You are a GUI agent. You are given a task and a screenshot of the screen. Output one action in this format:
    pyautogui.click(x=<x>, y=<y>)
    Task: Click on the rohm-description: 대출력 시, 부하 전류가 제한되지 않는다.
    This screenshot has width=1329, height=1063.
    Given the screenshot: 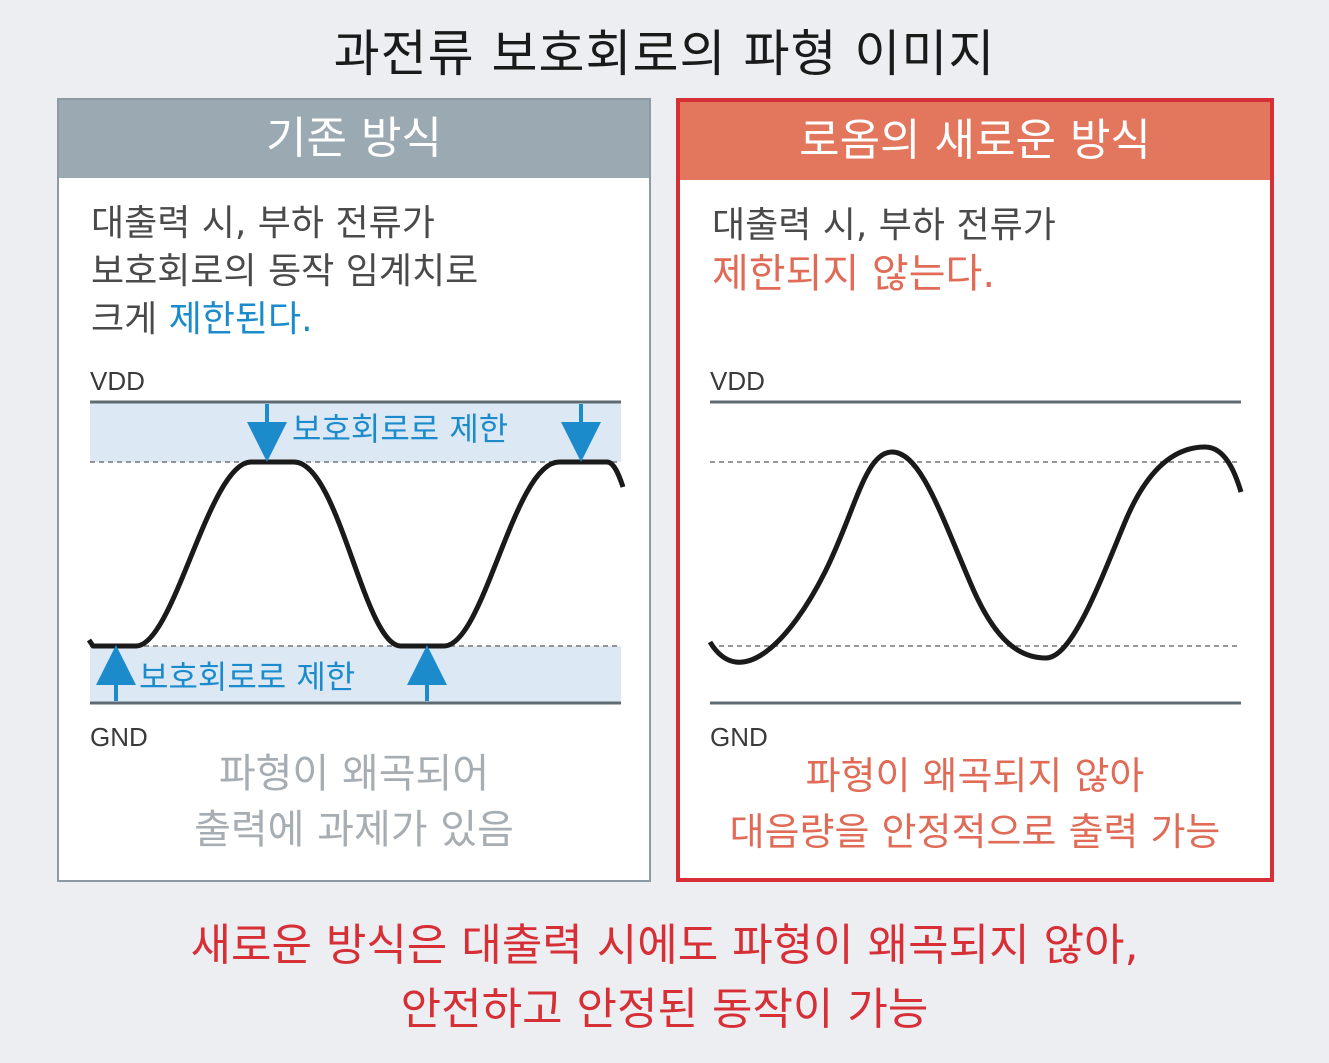 What is the action you would take?
    pyautogui.click(x=884, y=250)
    